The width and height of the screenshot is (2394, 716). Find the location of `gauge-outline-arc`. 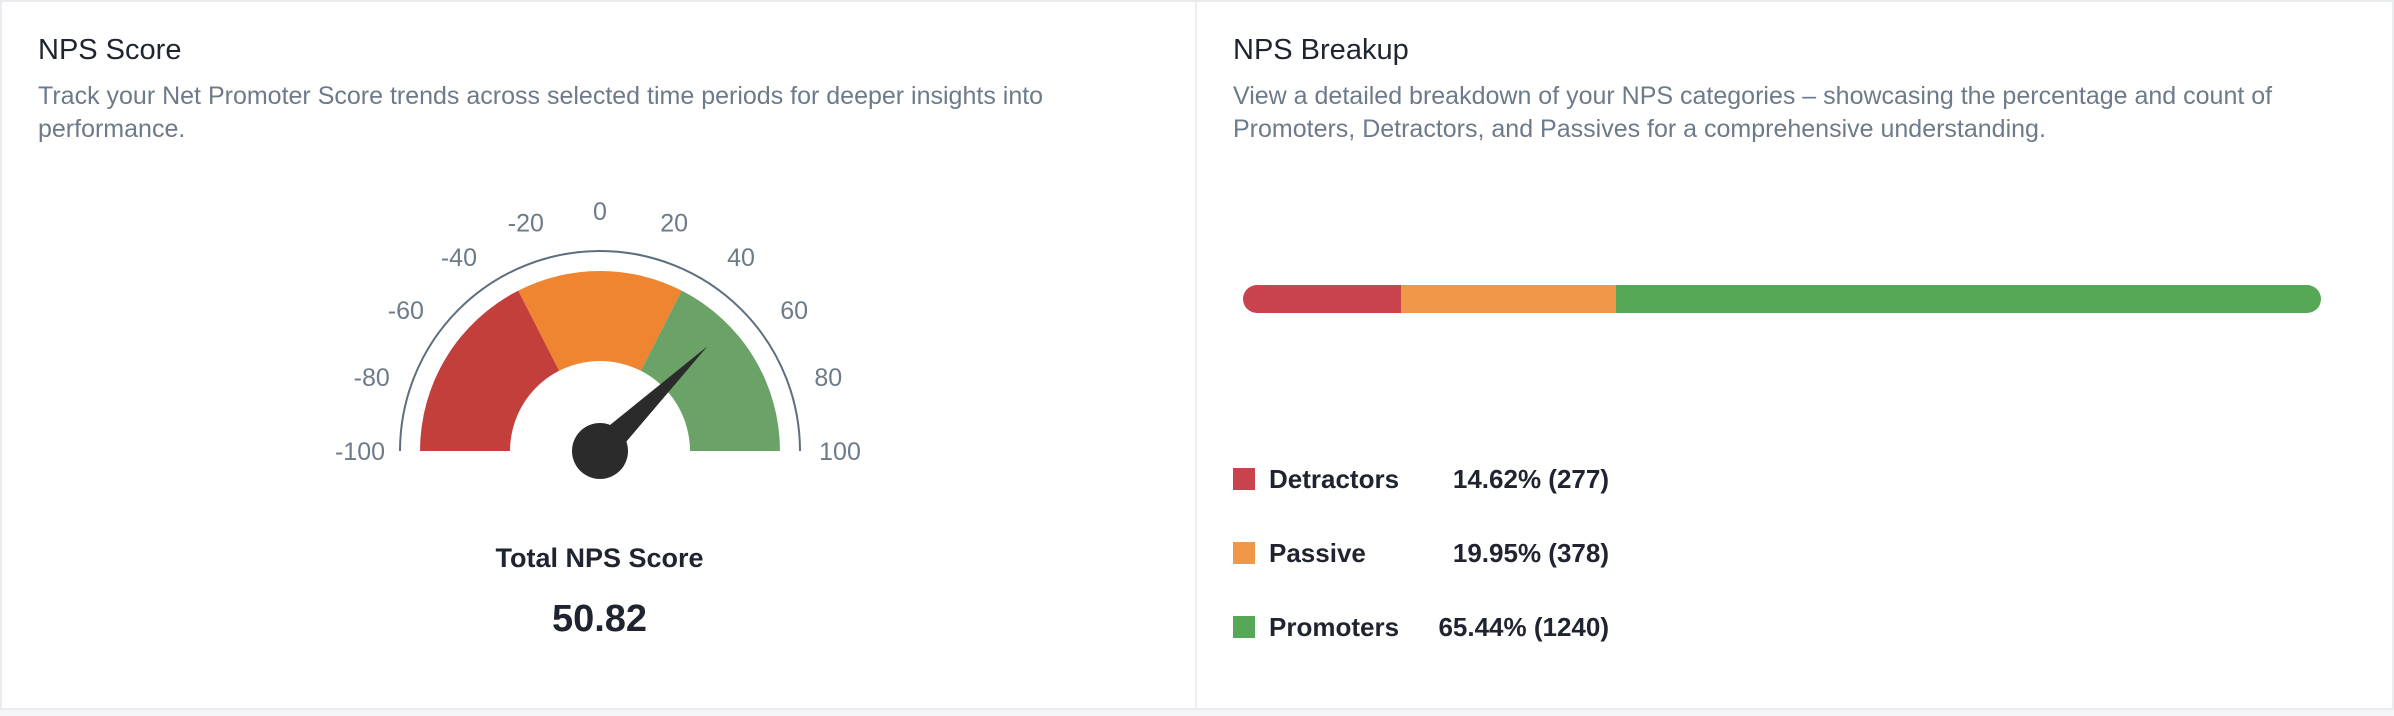

gauge-outline-arc is located at coordinates (600, 351).